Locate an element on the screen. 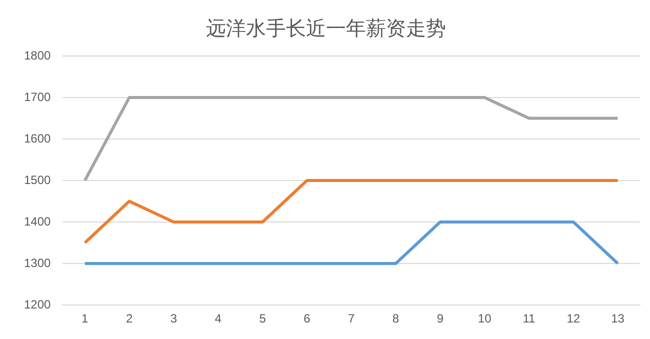 The width and height of the screenshot is (650, 339). x-tick-label: 10 is located at coordinates (485, 318).